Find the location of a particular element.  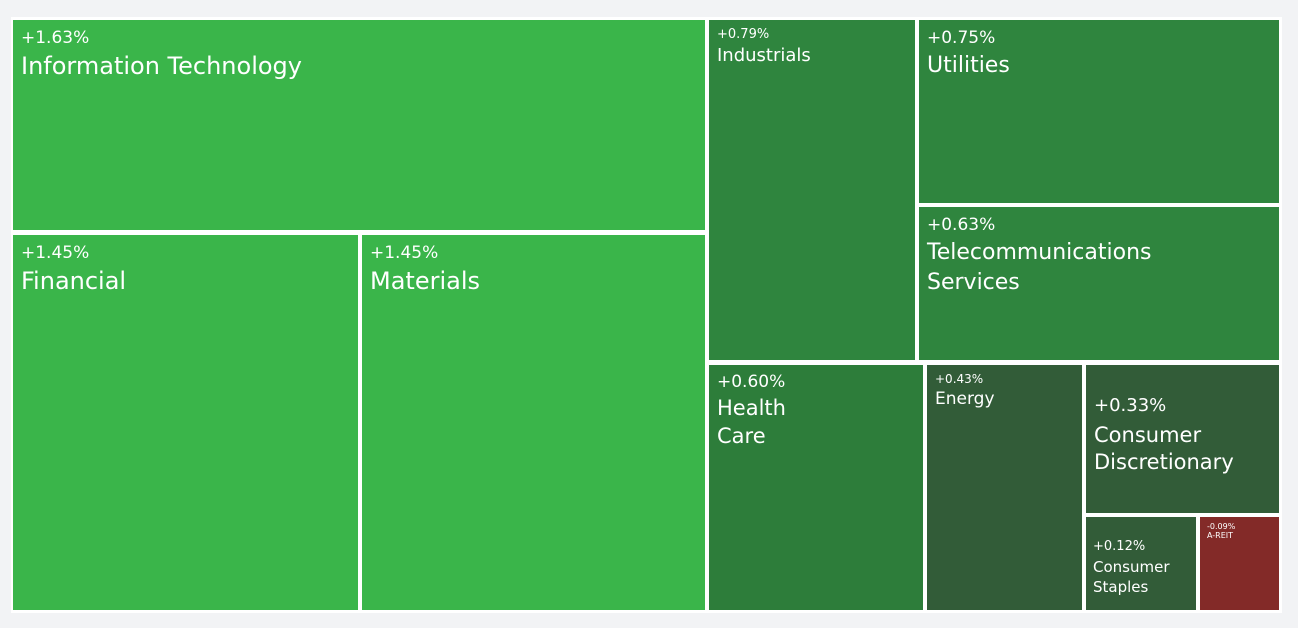

sector-change-label: +0.75% is located at coordinates (961, 38).